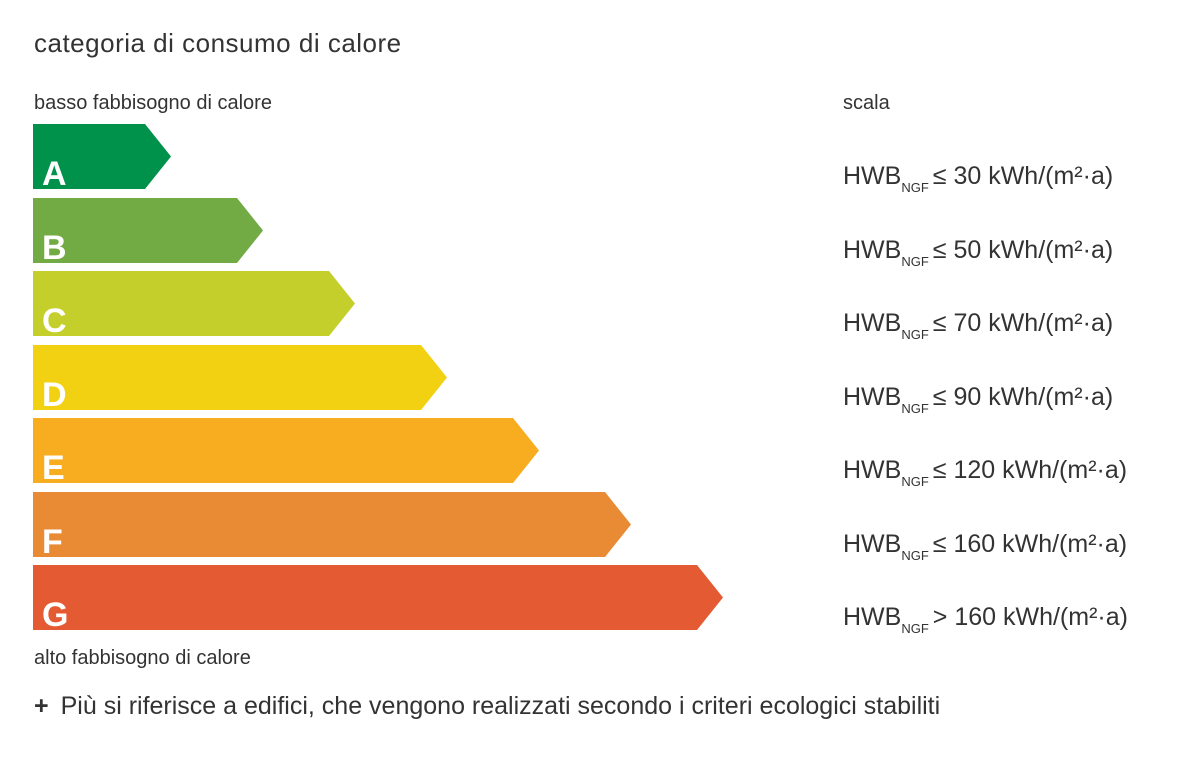  Describe the element at coordinates (240, 377) in the screenshot. I see `energy-bar-d: D` at that location.